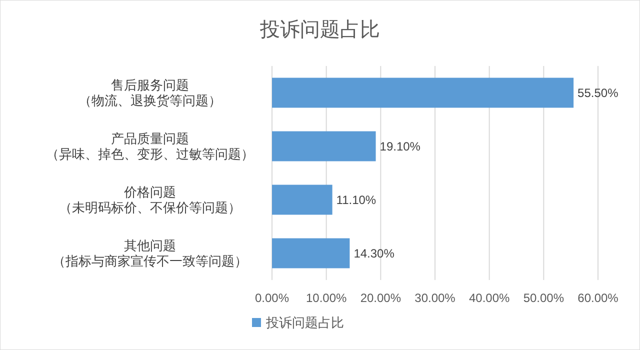 This screenshot has height=350, width=640. I want to click on y-tick-label: 产品质量问题（异味、掉色、变形、过敏等问题）, so click(150, 146).